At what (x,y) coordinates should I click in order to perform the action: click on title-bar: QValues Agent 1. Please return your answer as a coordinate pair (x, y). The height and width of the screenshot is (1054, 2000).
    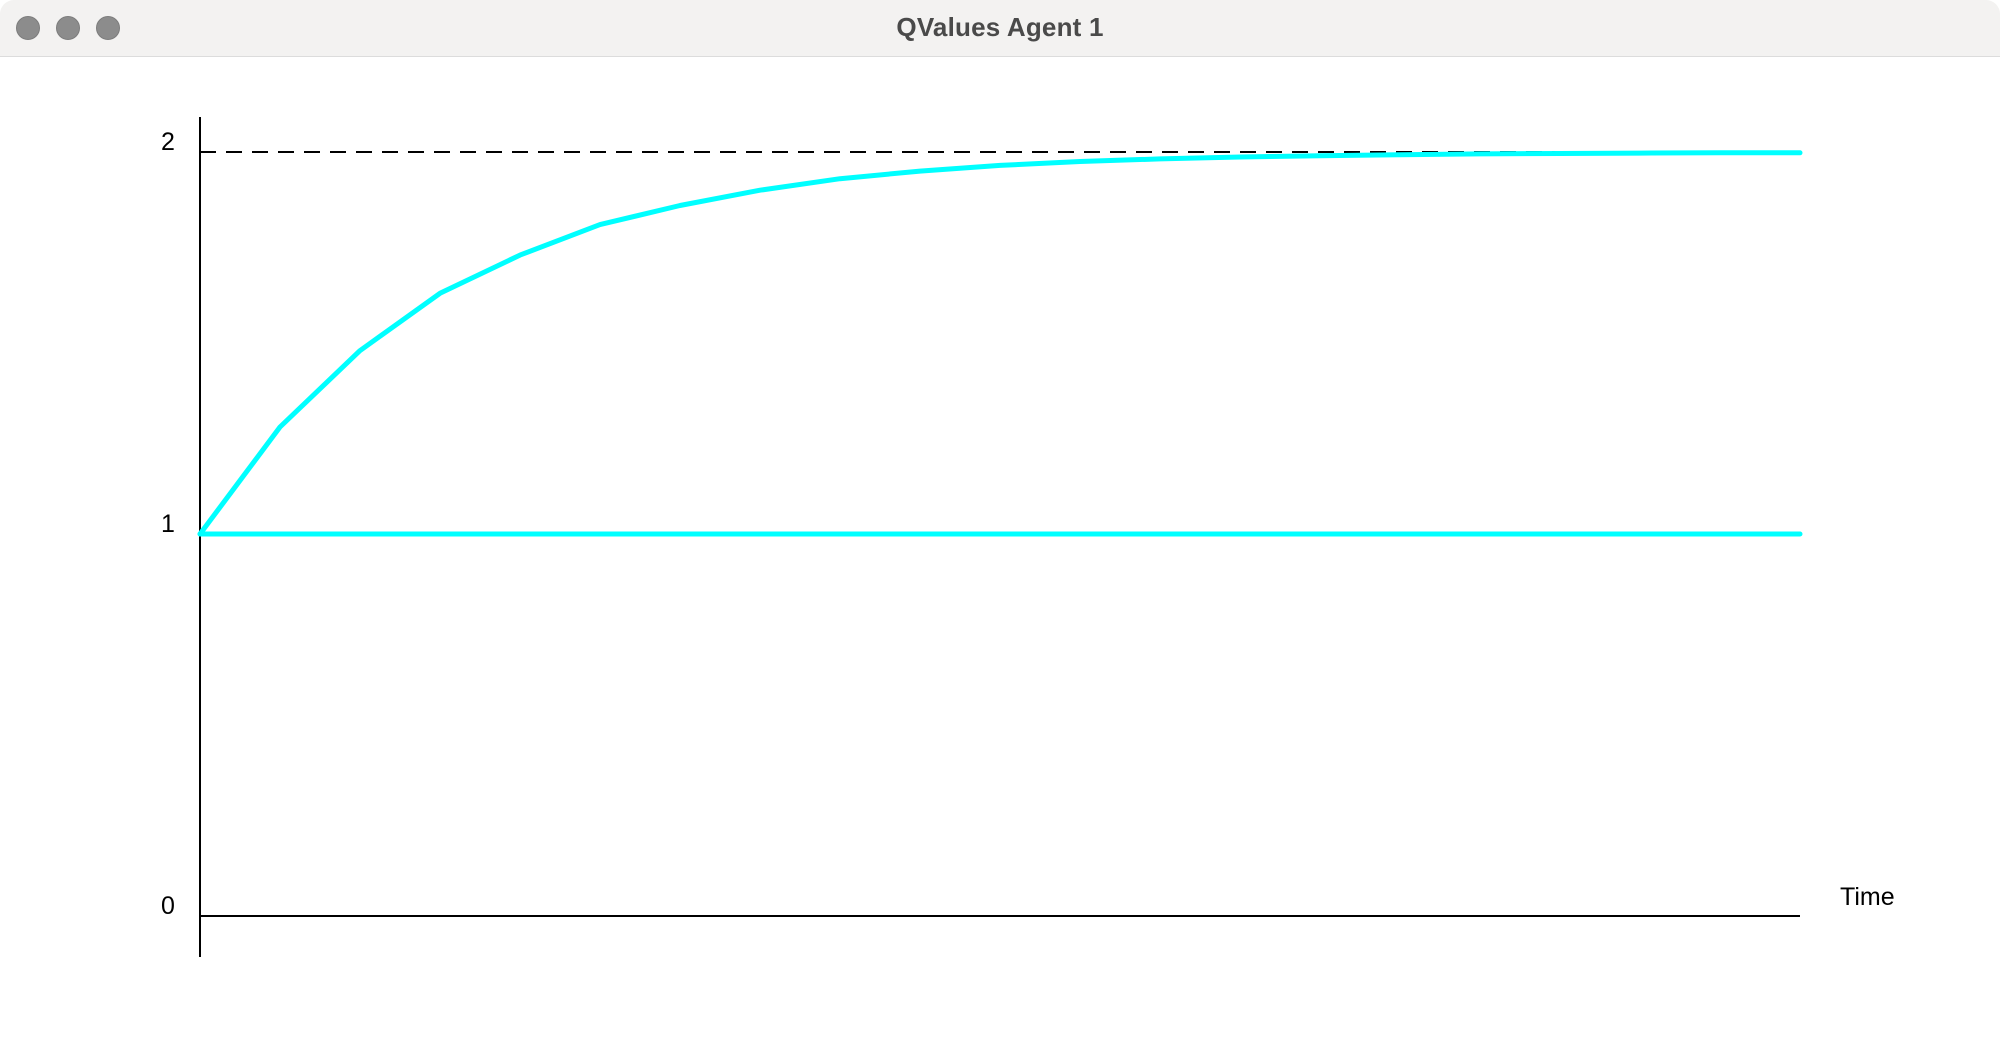
    Looking at the image, I should click on (1000, 28).